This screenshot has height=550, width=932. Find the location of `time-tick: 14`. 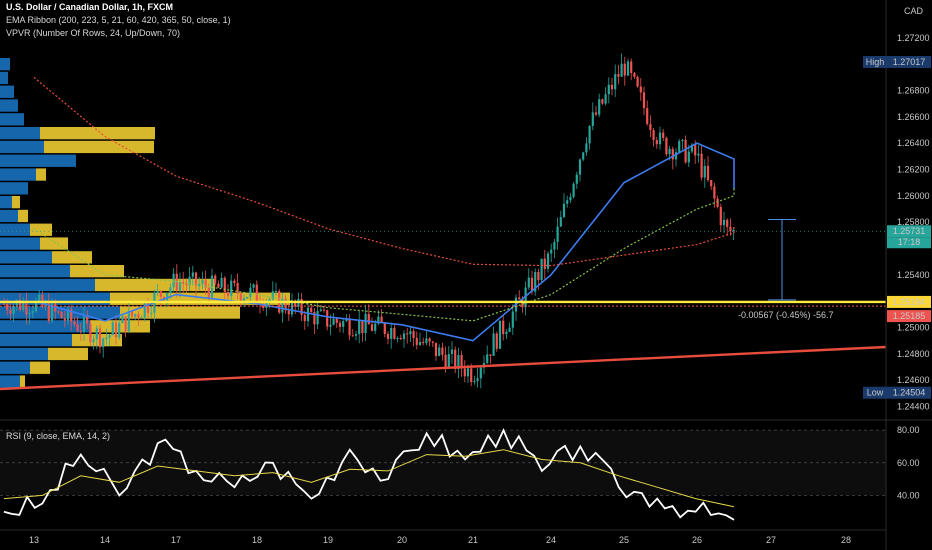

time-tick: 14 is located at coordinates (105, 540).